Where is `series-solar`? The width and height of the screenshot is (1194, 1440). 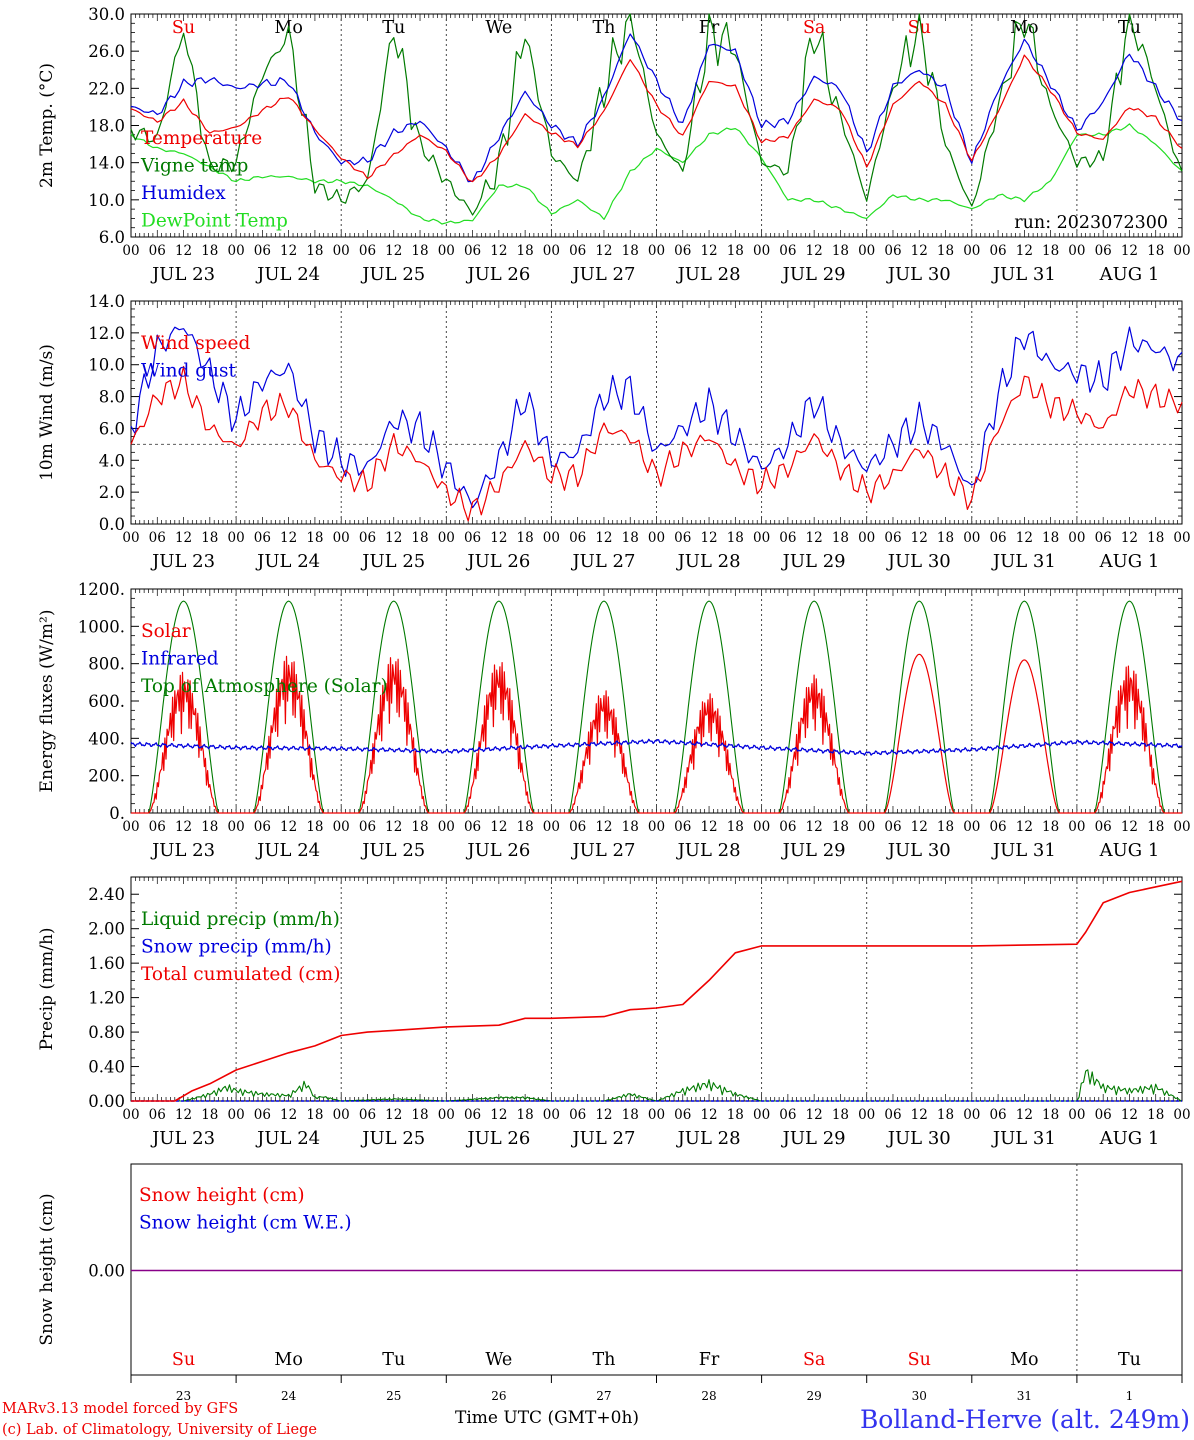 series-solar is located at coordinates (656, 733).